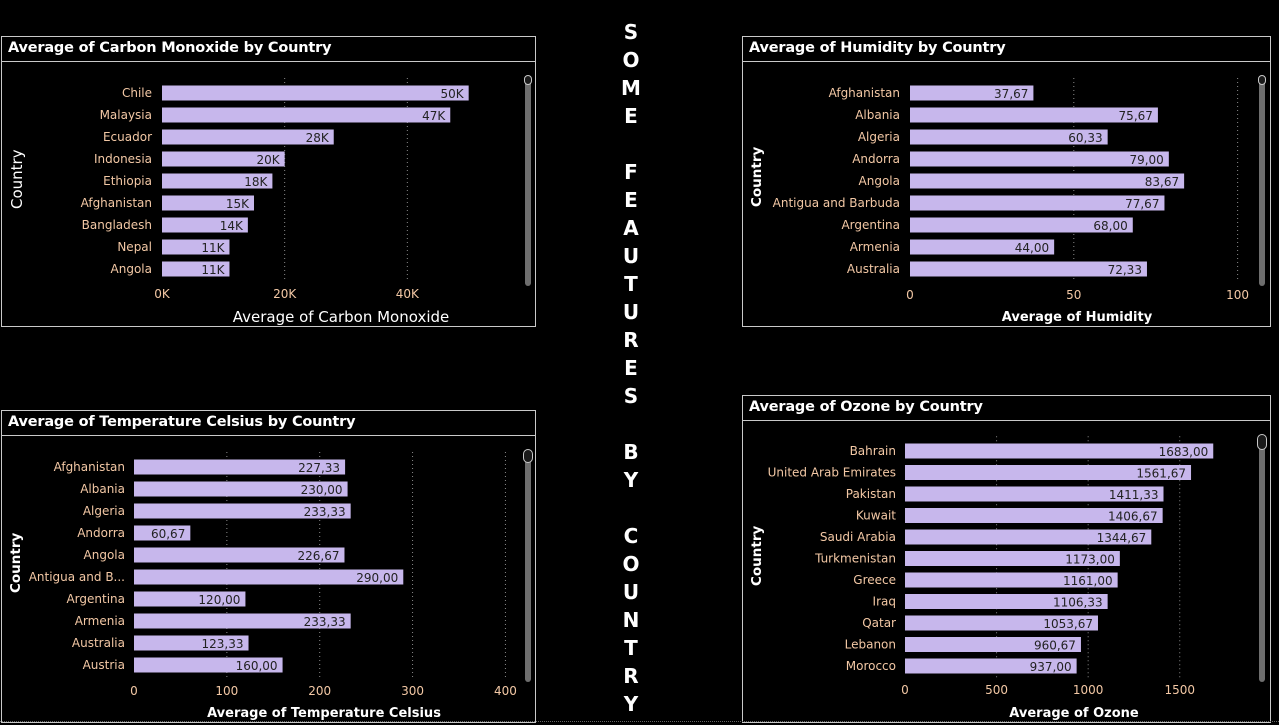 This screenshot has height=725, width=1279. I want to click on data-label: 68,00, so click(1110, 226).